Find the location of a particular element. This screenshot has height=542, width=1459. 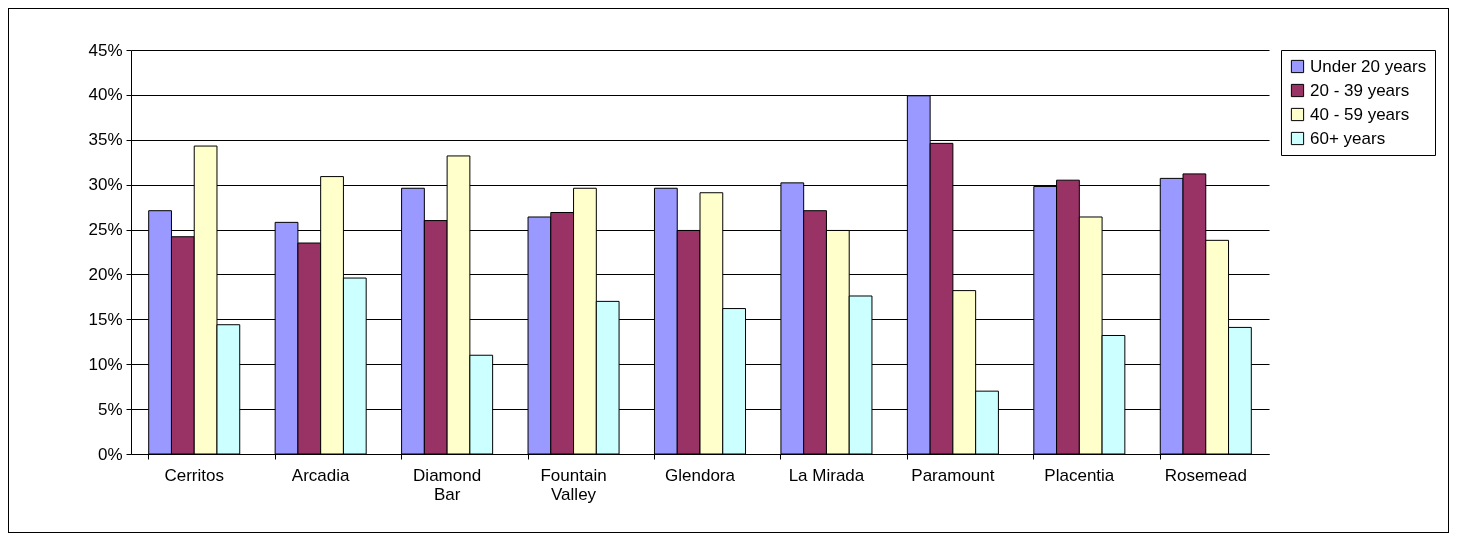

y-tick-label: 25% is located at coordinates (105, 230).